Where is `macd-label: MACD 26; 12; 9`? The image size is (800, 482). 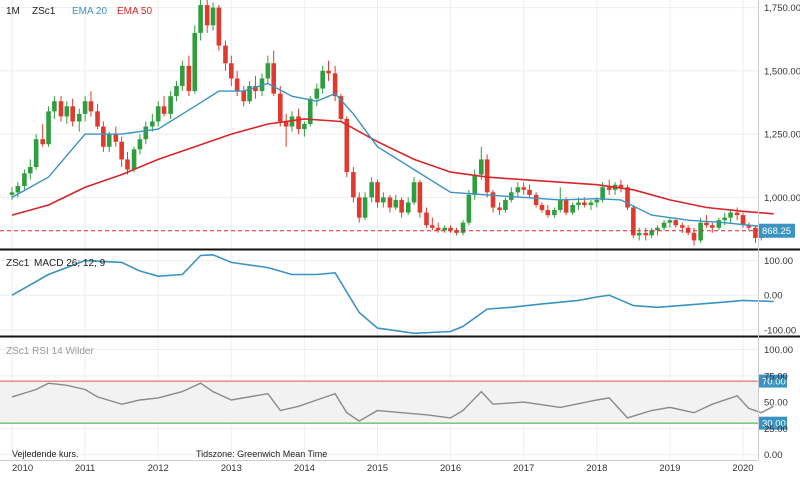 macd-label: MACD 26; 12; 9 is located at coordinates (70, 263).